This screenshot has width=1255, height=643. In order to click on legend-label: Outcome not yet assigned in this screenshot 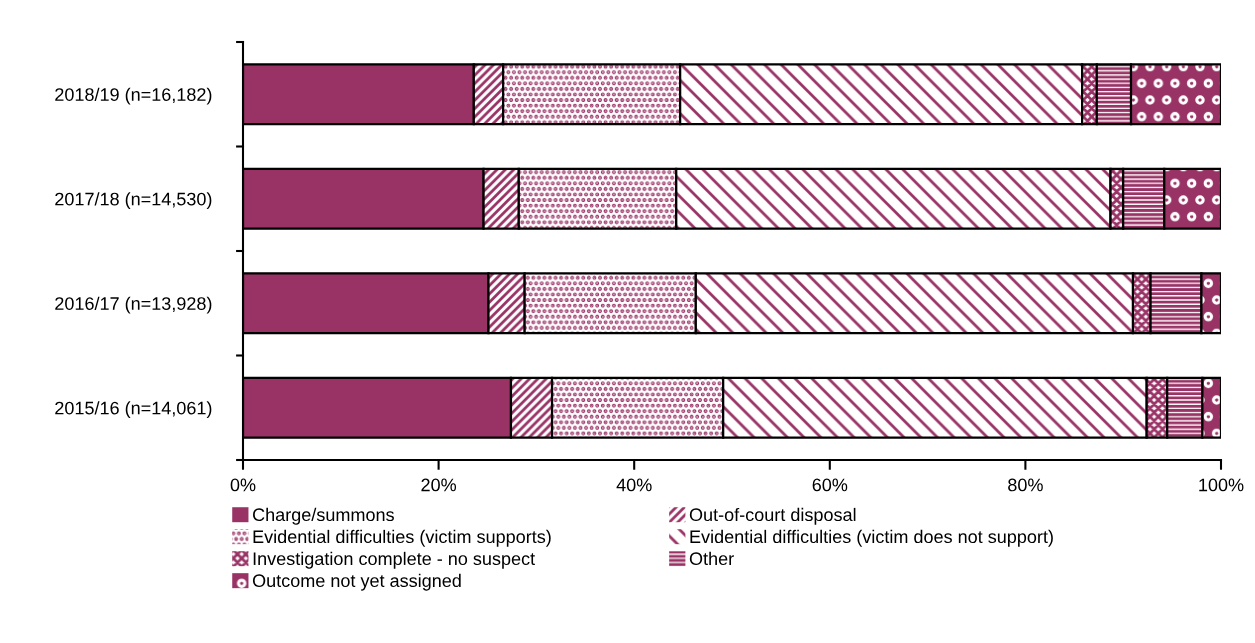, I will do `click(356, 582)`.